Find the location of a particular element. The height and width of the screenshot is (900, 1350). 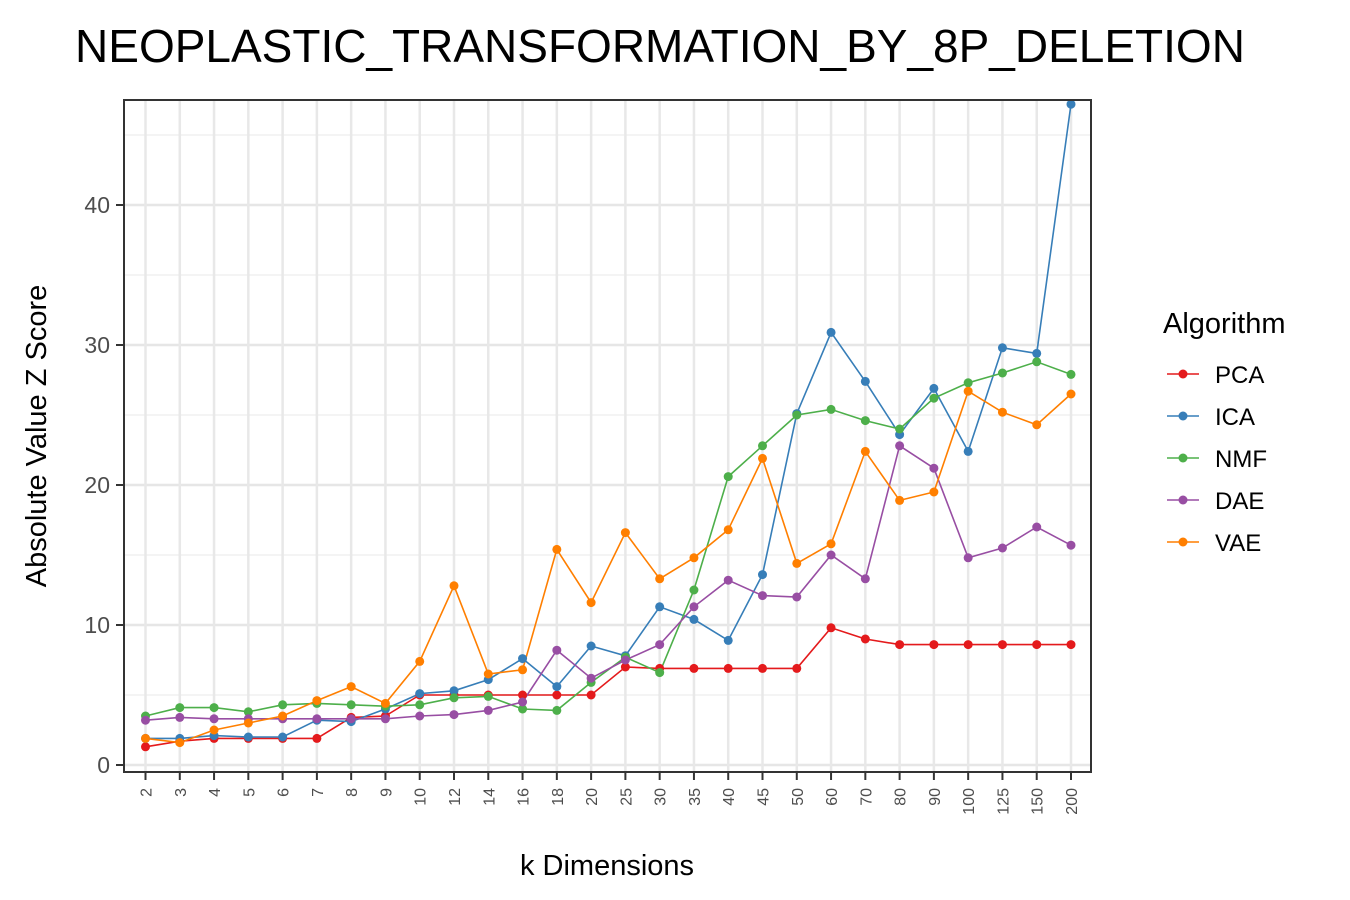

y-axis-title: Absolute Value Z Score is located at coordinates (37, 436).